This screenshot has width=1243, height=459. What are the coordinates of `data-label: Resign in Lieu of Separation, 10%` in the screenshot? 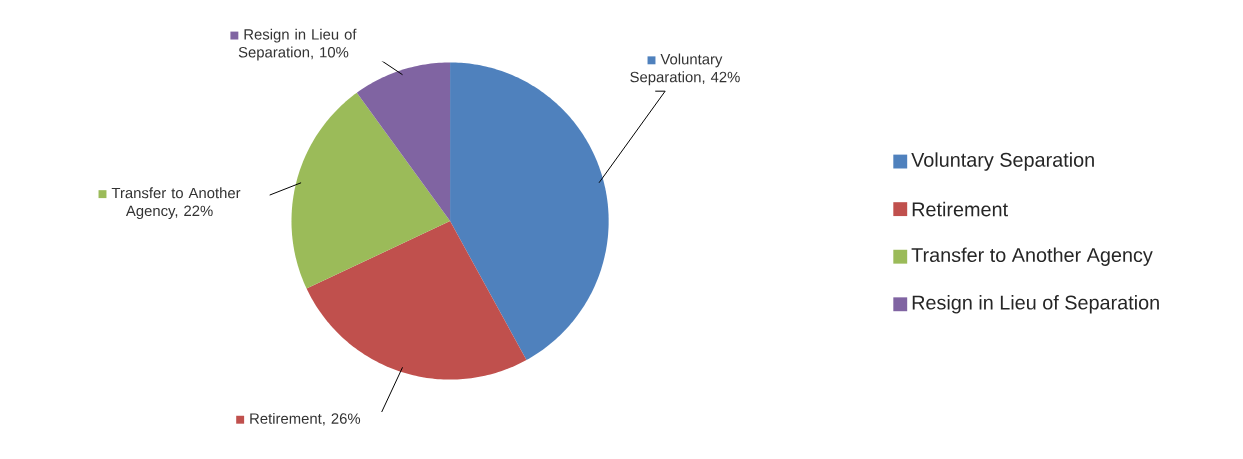 It's located at (297, 44).